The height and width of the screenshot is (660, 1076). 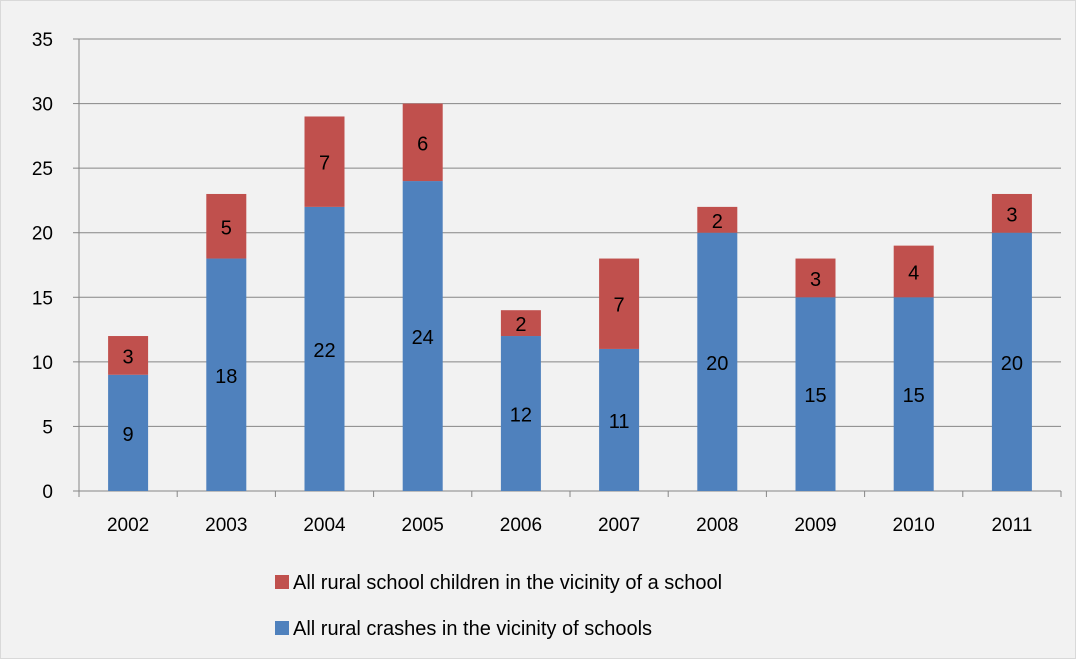 What do you see at coordinates (914, 525) in the screenshot?
I see `x-tick-label: 2010` at bounding box center [914, 525].